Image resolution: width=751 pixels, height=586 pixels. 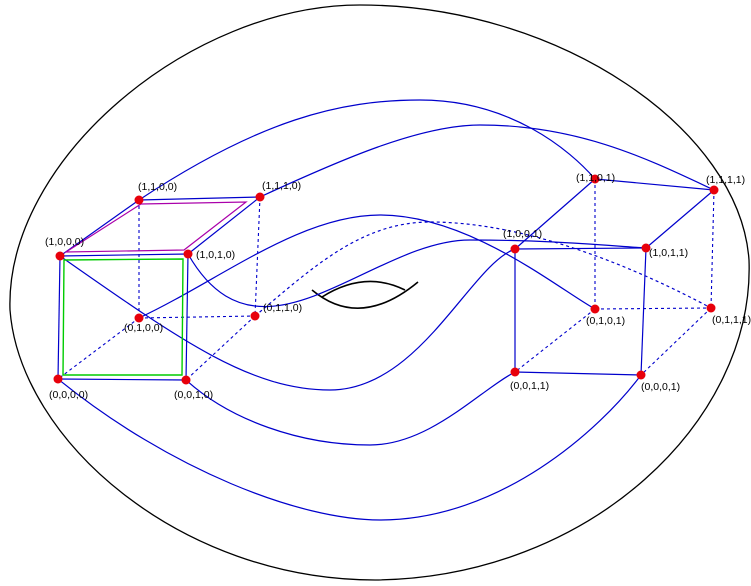 I want to click on right-cube-hidden-edges, so click(x=614, y=277).